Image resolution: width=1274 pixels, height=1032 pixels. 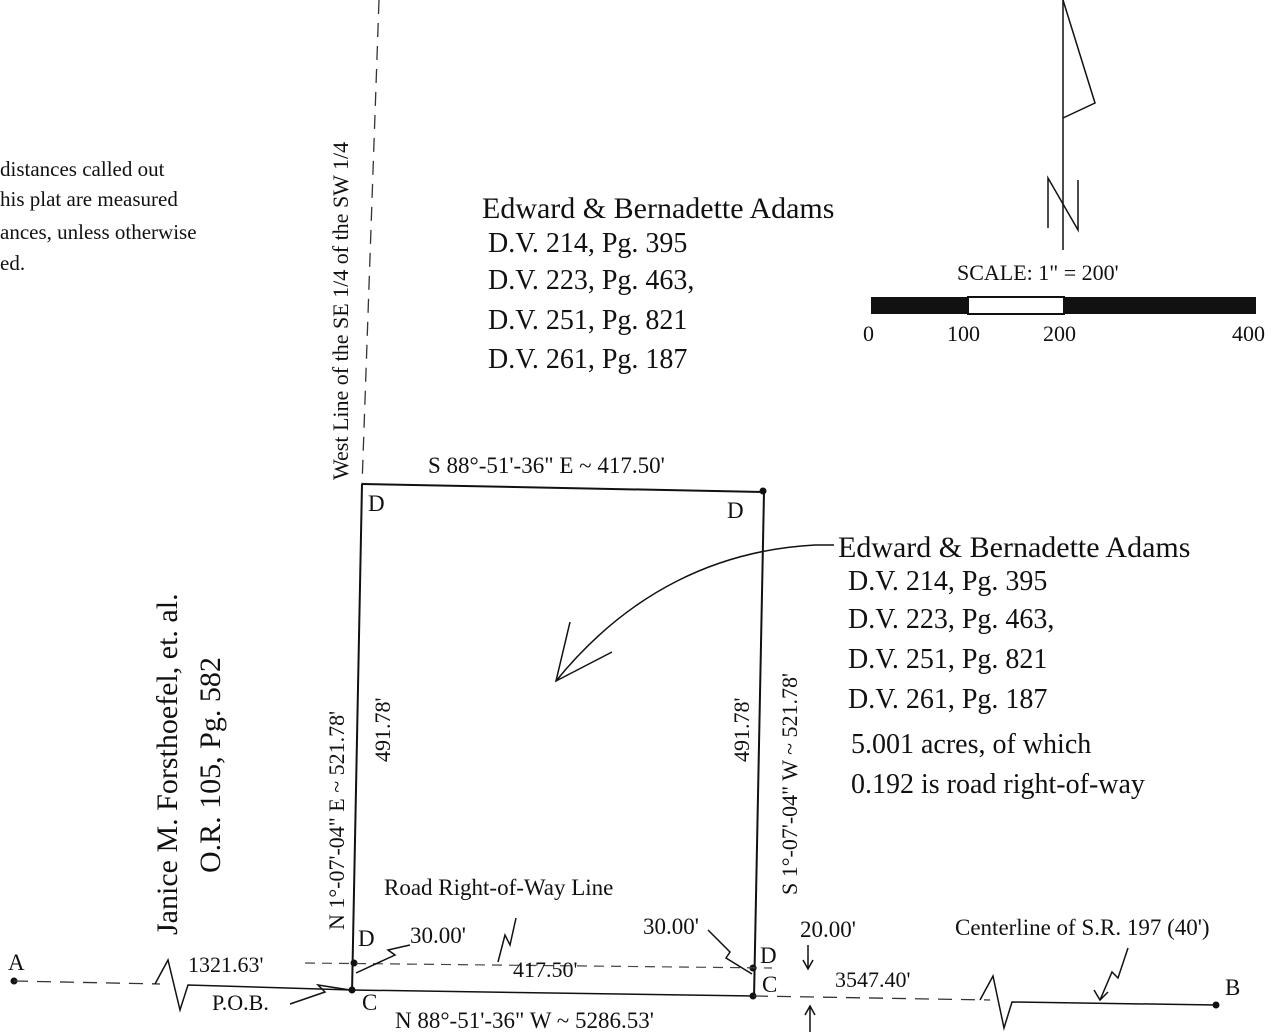 What do you see at coordinates (868, 333) in the screenshot?
I see `scale-tick-0: 0` at bounding box center [868, 333].